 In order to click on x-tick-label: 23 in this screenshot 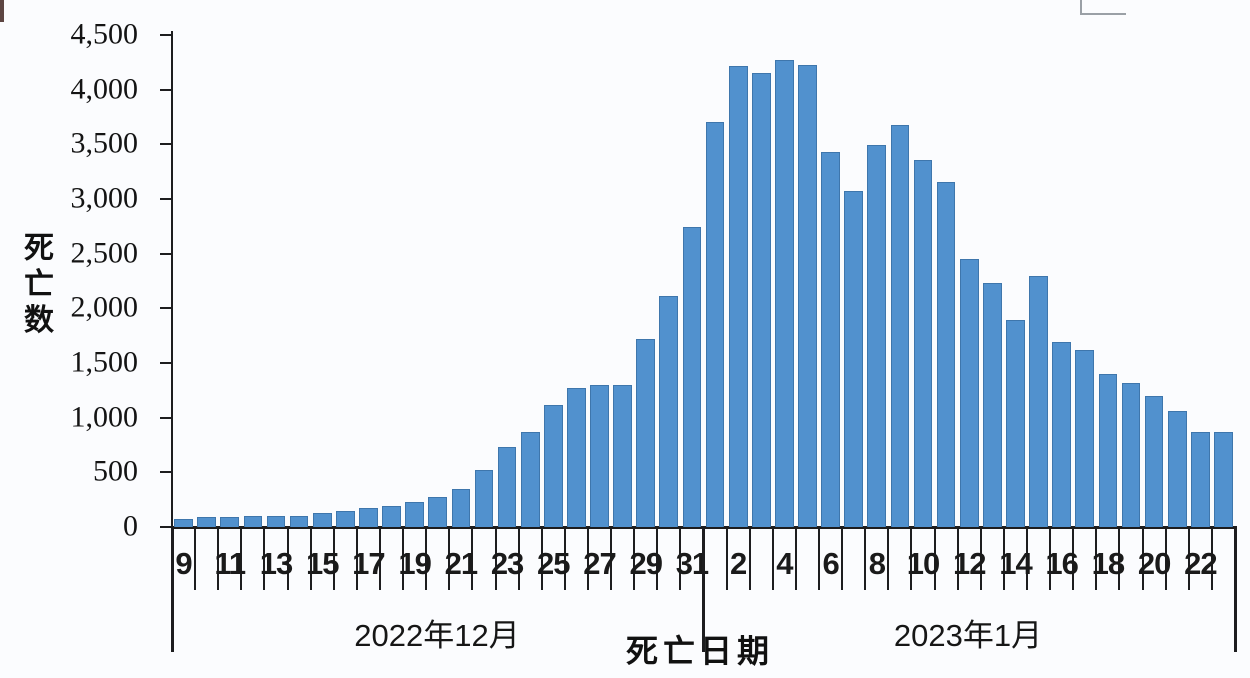, I will do `click(507, 563)`.